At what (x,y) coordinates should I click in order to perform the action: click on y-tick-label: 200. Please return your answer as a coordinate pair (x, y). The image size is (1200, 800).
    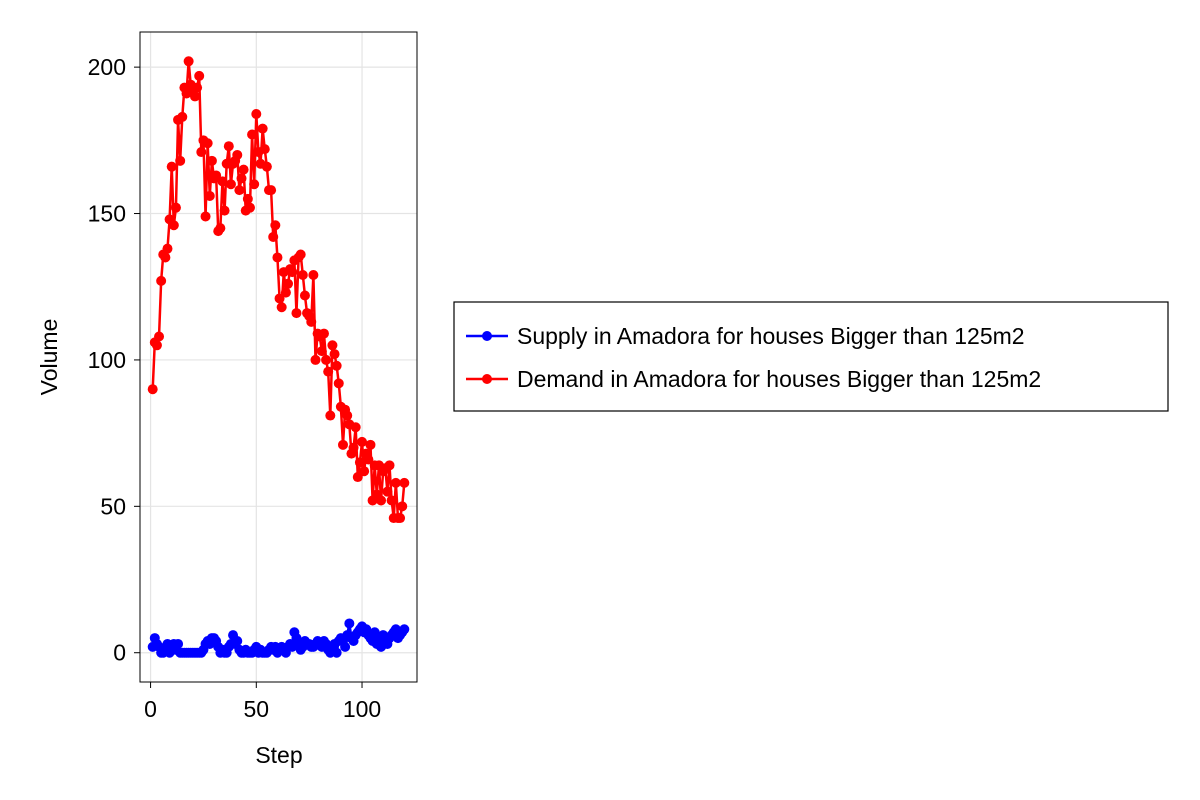
    Looking at the image, I should click on (107, 67).